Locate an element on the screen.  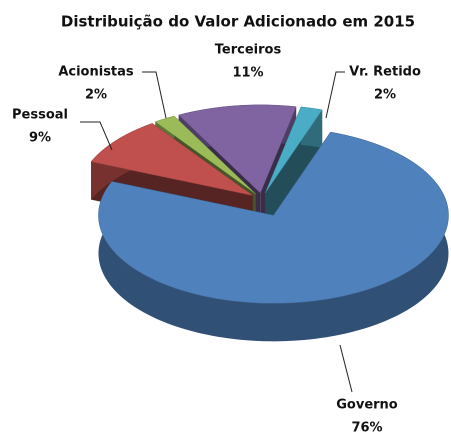
category-label: Vr. Retido is located at coordinates (385, 72).